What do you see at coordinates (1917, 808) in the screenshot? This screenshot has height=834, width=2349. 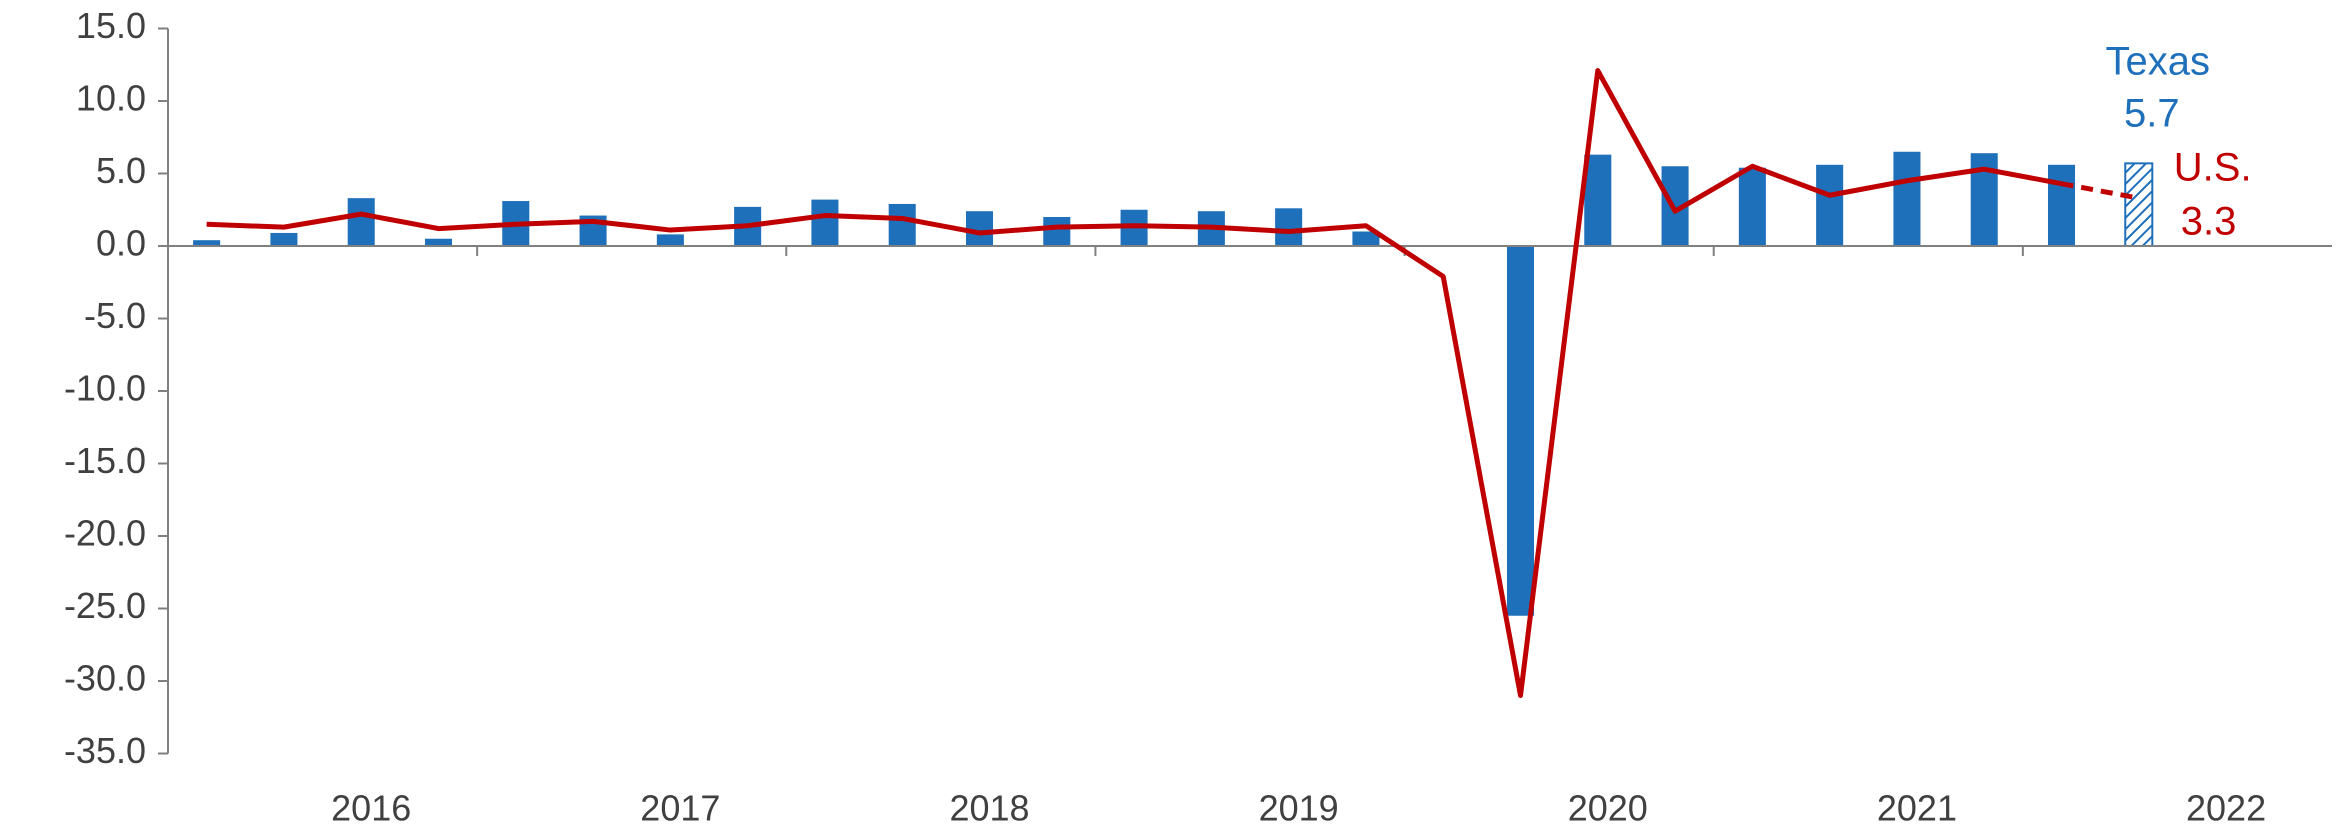 I see `x-tick-label: 2021` at bounding box center [1917, 808].